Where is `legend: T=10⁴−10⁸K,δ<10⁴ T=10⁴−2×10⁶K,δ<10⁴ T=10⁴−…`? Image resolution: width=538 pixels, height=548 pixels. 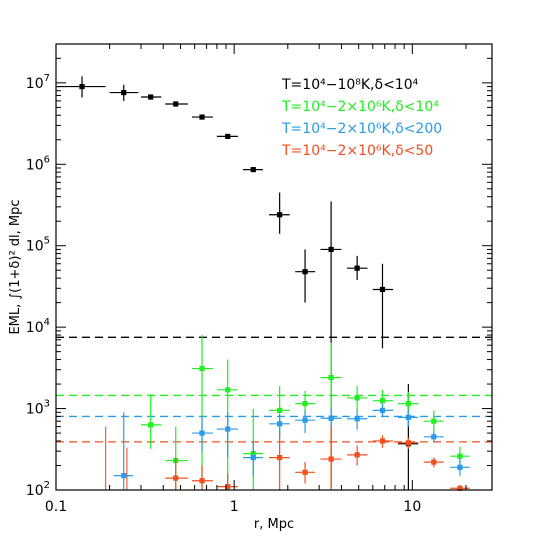 legend: T=10⁴−10⁸K,δ<10⁴ T=10⁴−2×10⁶K,δ<10⁴ T=10⁴−… is located at coordinates (361, 118).